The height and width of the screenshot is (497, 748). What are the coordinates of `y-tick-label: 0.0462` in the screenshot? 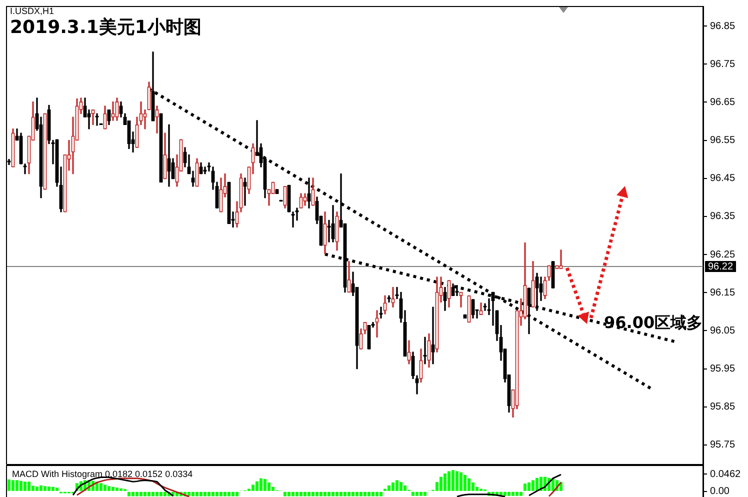 It's located at (726, 474).